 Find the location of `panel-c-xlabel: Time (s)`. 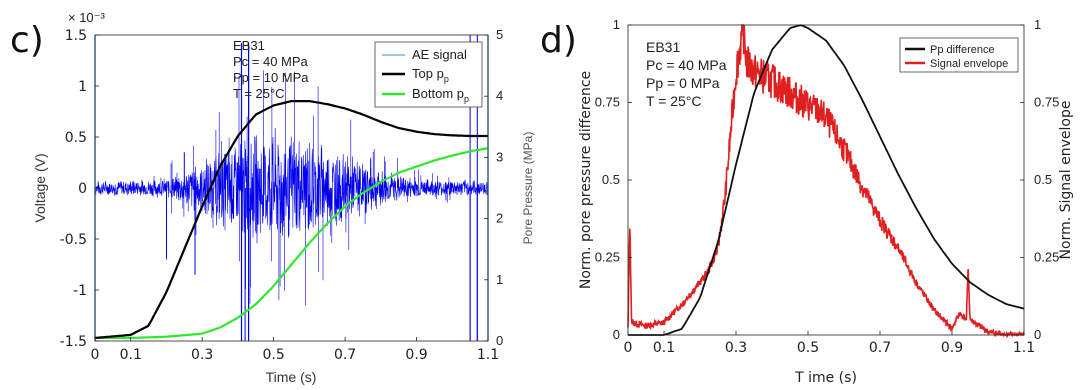

panel-c-xlabel: Time (s) is located at coordinates (291, 377).